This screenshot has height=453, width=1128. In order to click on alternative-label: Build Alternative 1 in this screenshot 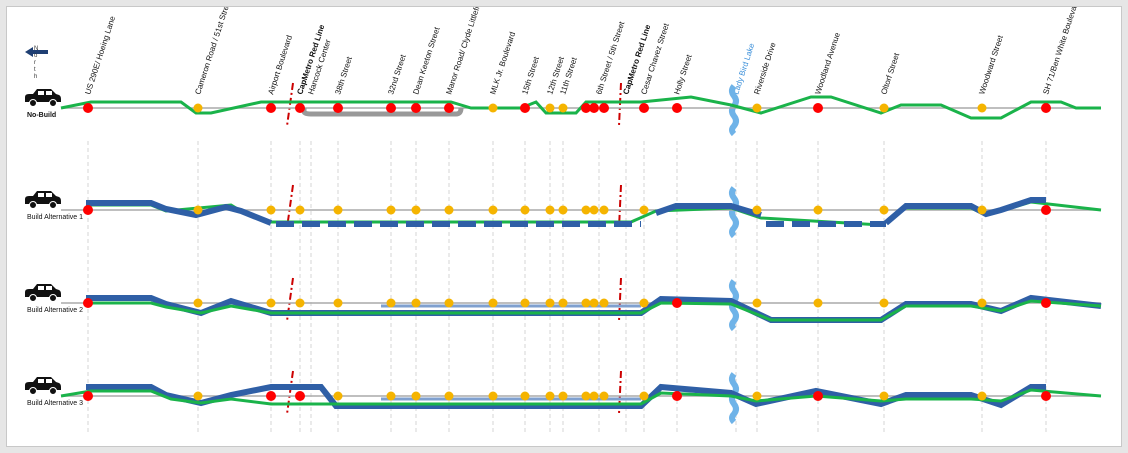, I will do `click(55, 217)`.